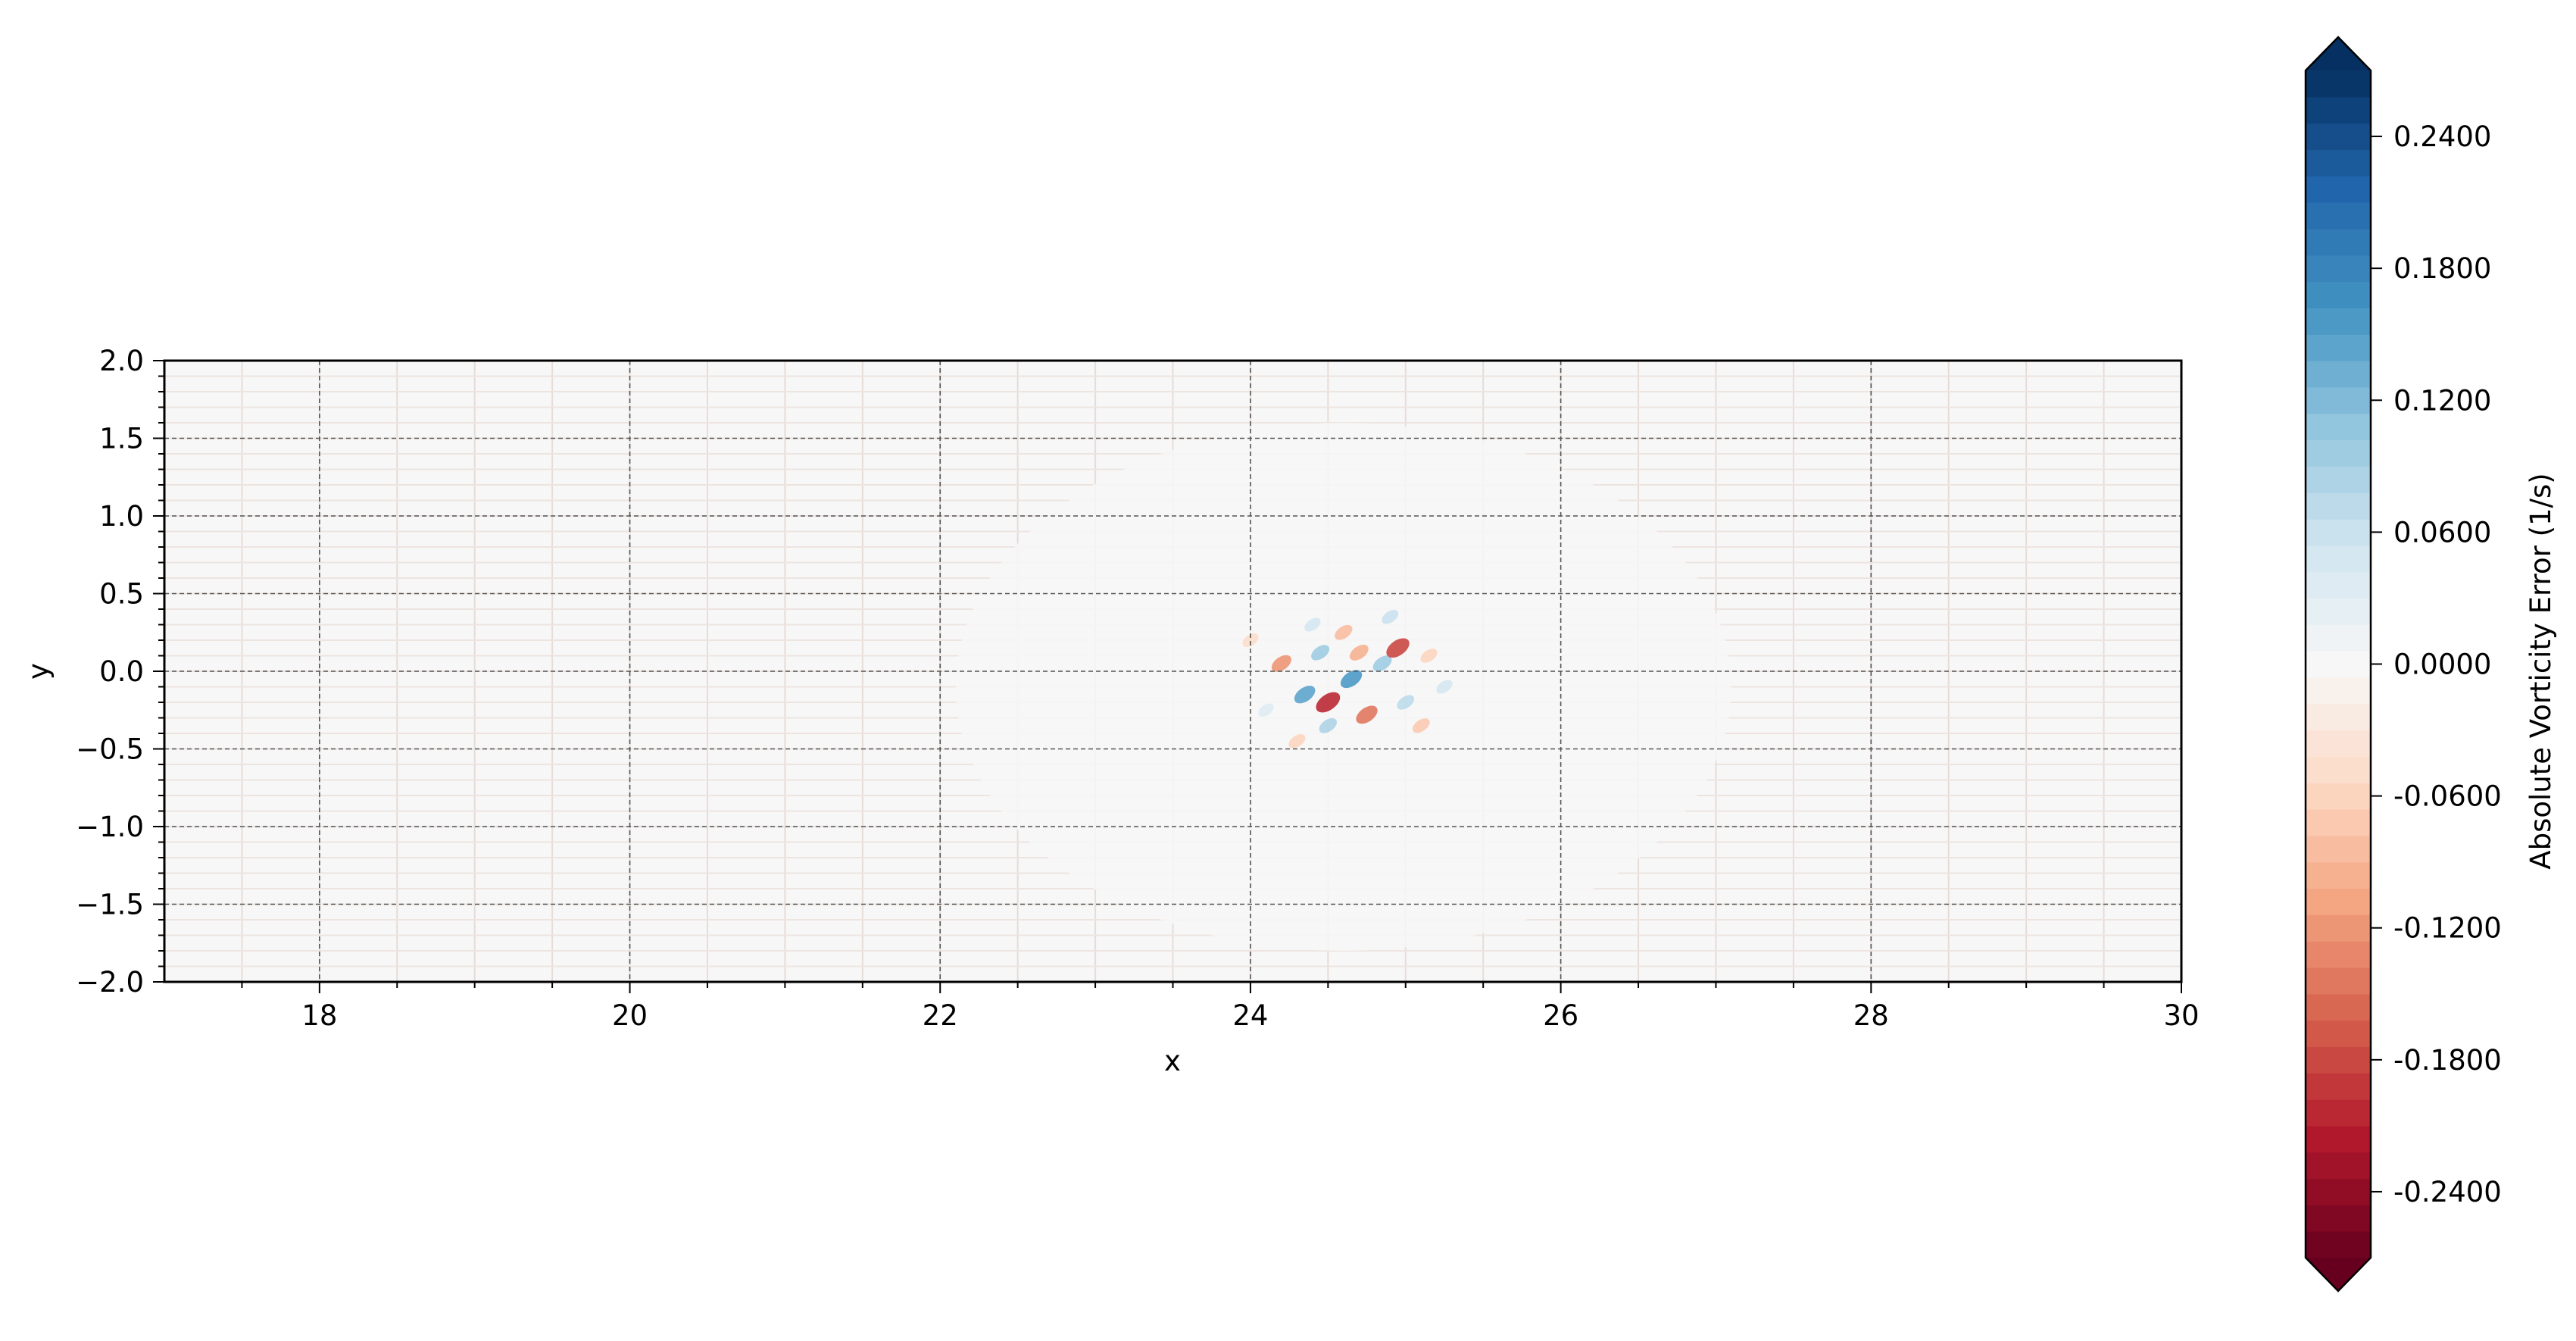 The image size is (2576, 1341). I want to click on y-tick-label: −2.0, so click(110, 982).